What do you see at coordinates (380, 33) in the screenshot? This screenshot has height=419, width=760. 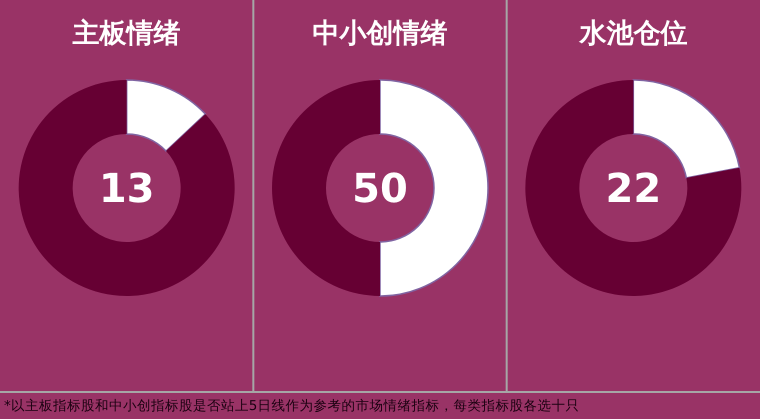 I see `chart-title: 中小创情绪` at bounding box center [380, 33].